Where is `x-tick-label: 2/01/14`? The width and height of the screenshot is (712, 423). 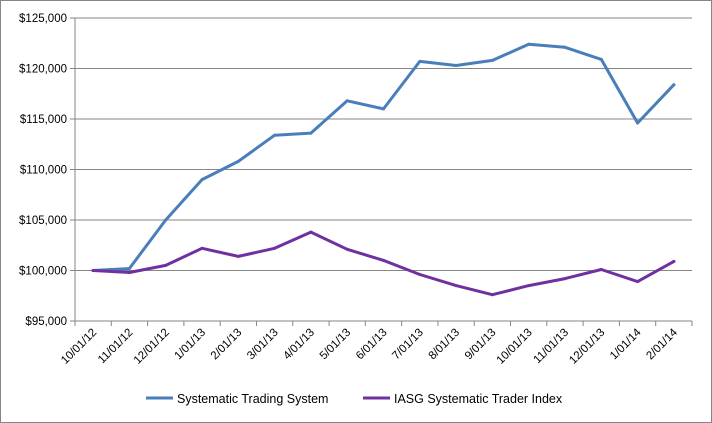
x-tick-label: 2/01/14 is located at coordinates (662, 344).